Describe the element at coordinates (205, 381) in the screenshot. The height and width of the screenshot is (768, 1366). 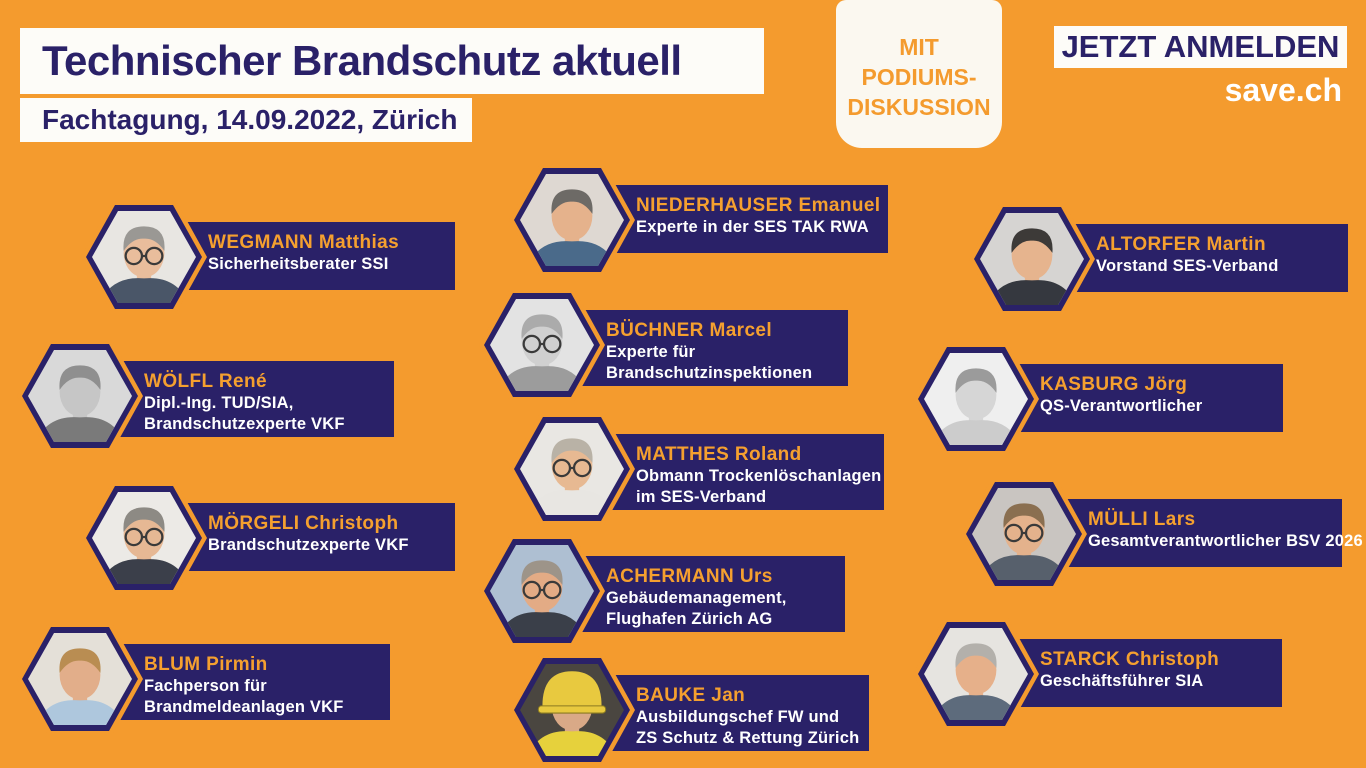
I see `speaker-name: WÖLFL René` at that location.